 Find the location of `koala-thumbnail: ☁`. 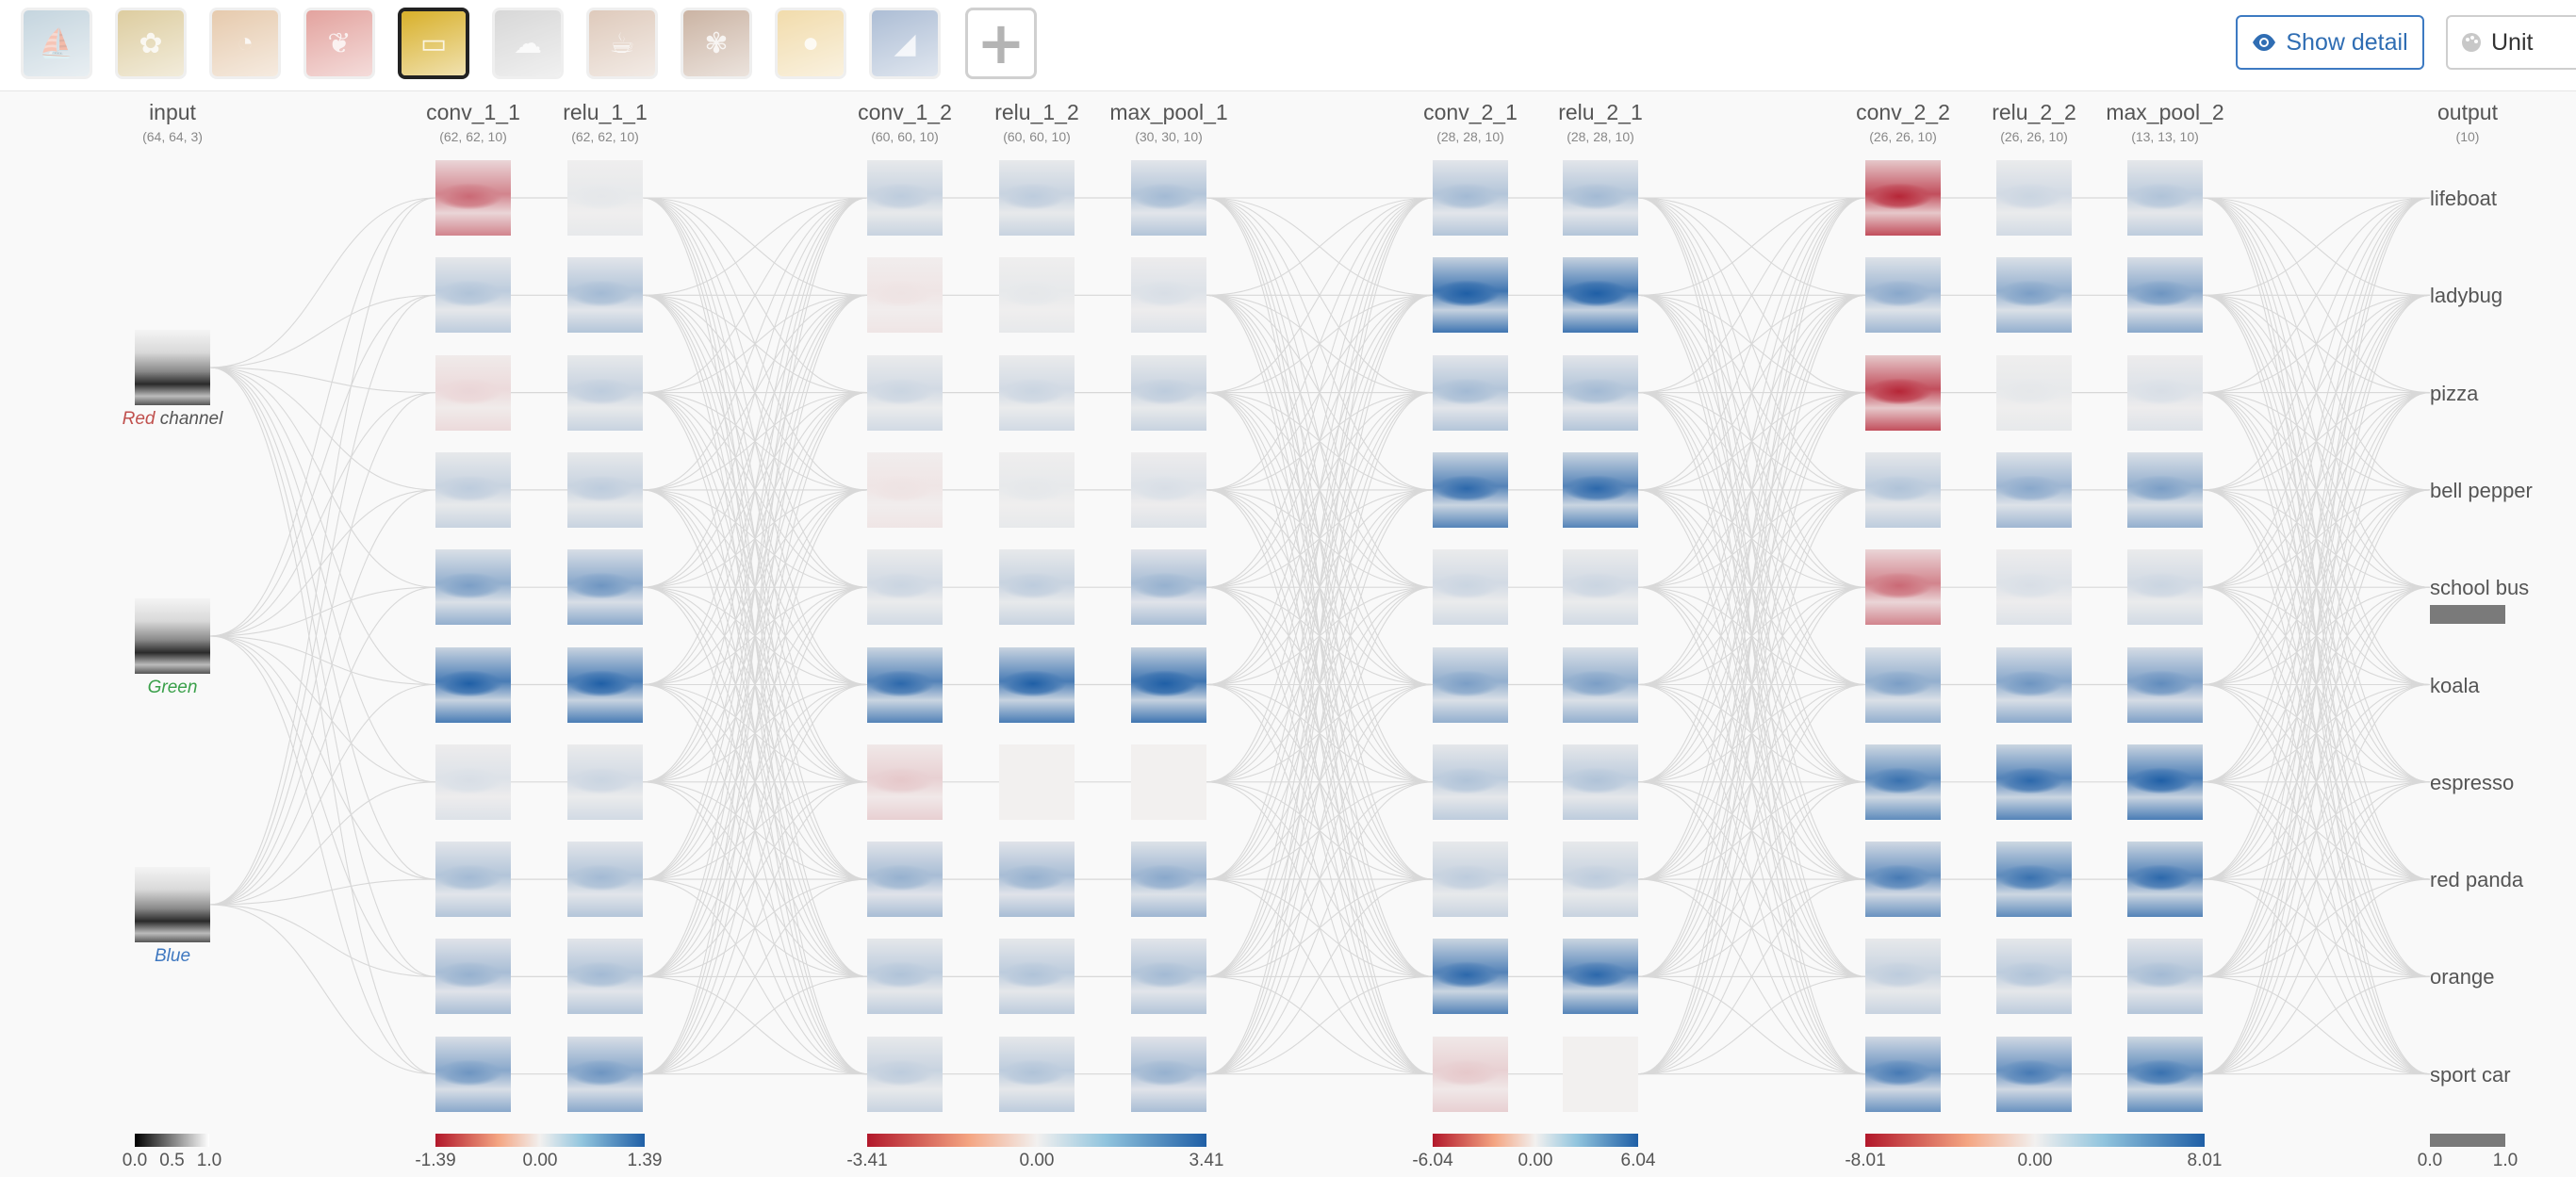

koala-thumbnail: ☁ is located at coordinates (528, 43).